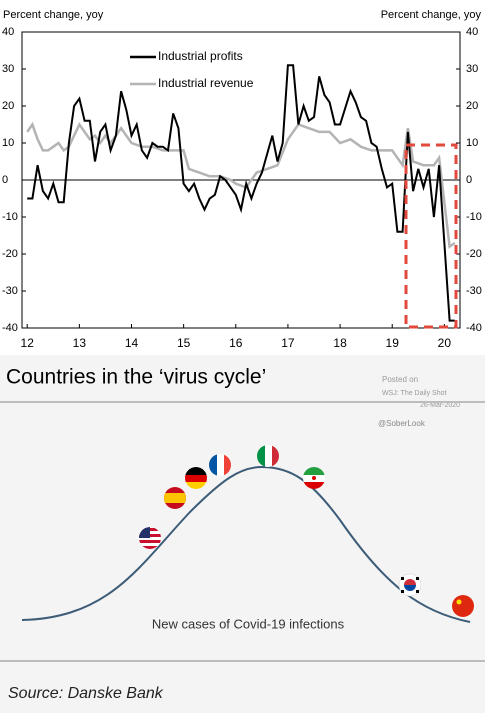 The width and height of the screenshot is (485, 713). I want to click on y2-tick-label: 20, so click(472, 106).